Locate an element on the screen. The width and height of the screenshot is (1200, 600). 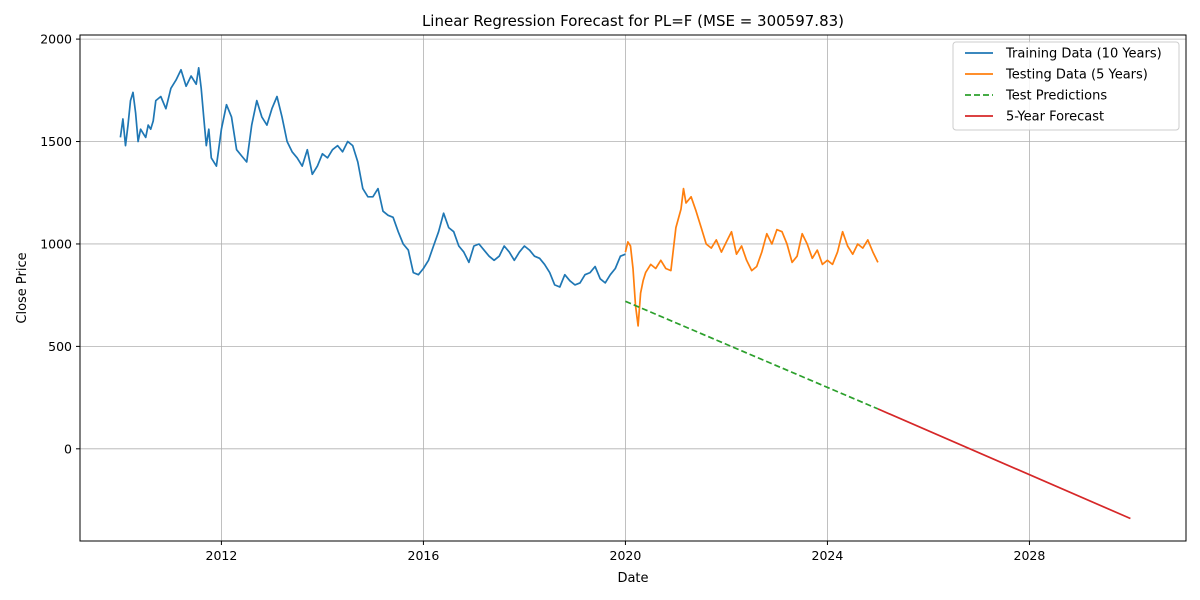
legend-box is located at coordinates (1066, 86).